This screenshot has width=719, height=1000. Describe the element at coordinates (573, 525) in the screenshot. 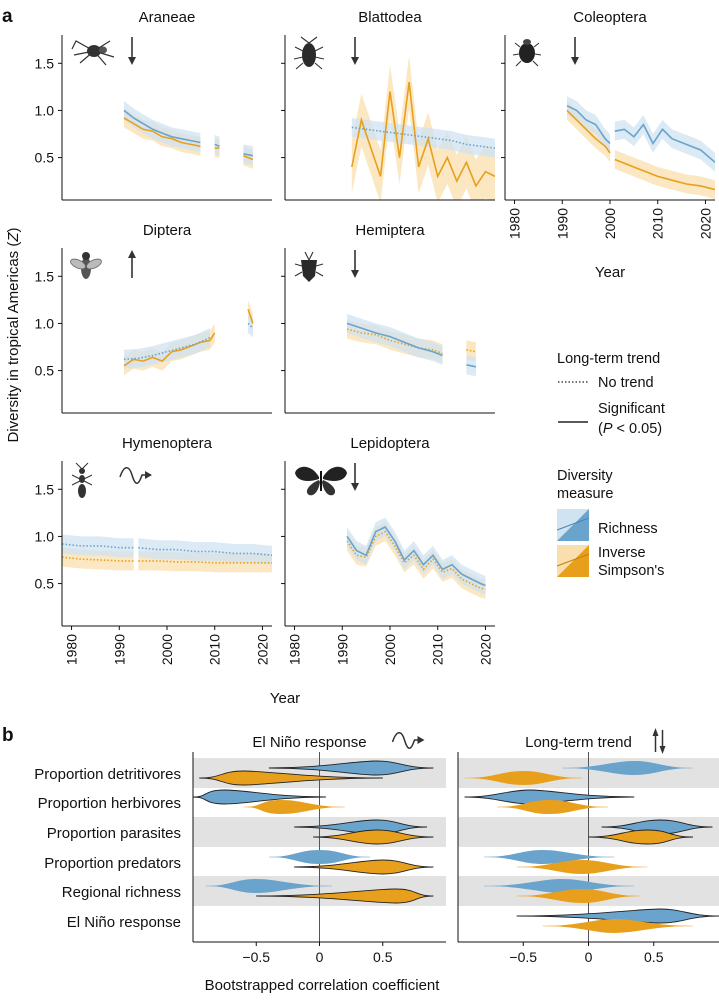

I see `legend-richness-swatch` at that location.